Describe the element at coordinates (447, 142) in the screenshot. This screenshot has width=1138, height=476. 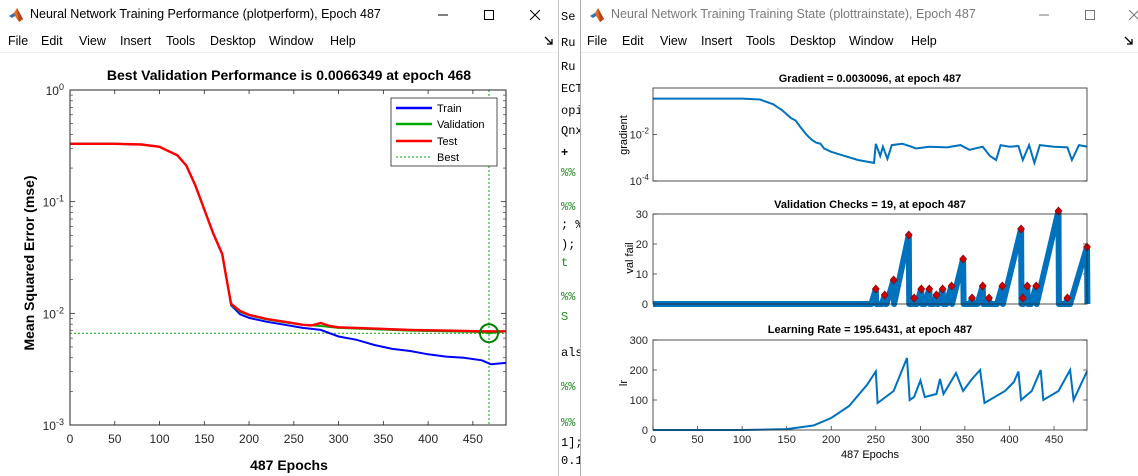
I see `legend-test: Test` at that location.